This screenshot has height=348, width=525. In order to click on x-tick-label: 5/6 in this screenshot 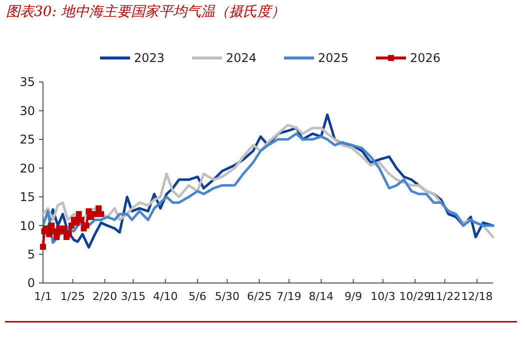, I will do `click(197, 296)`.